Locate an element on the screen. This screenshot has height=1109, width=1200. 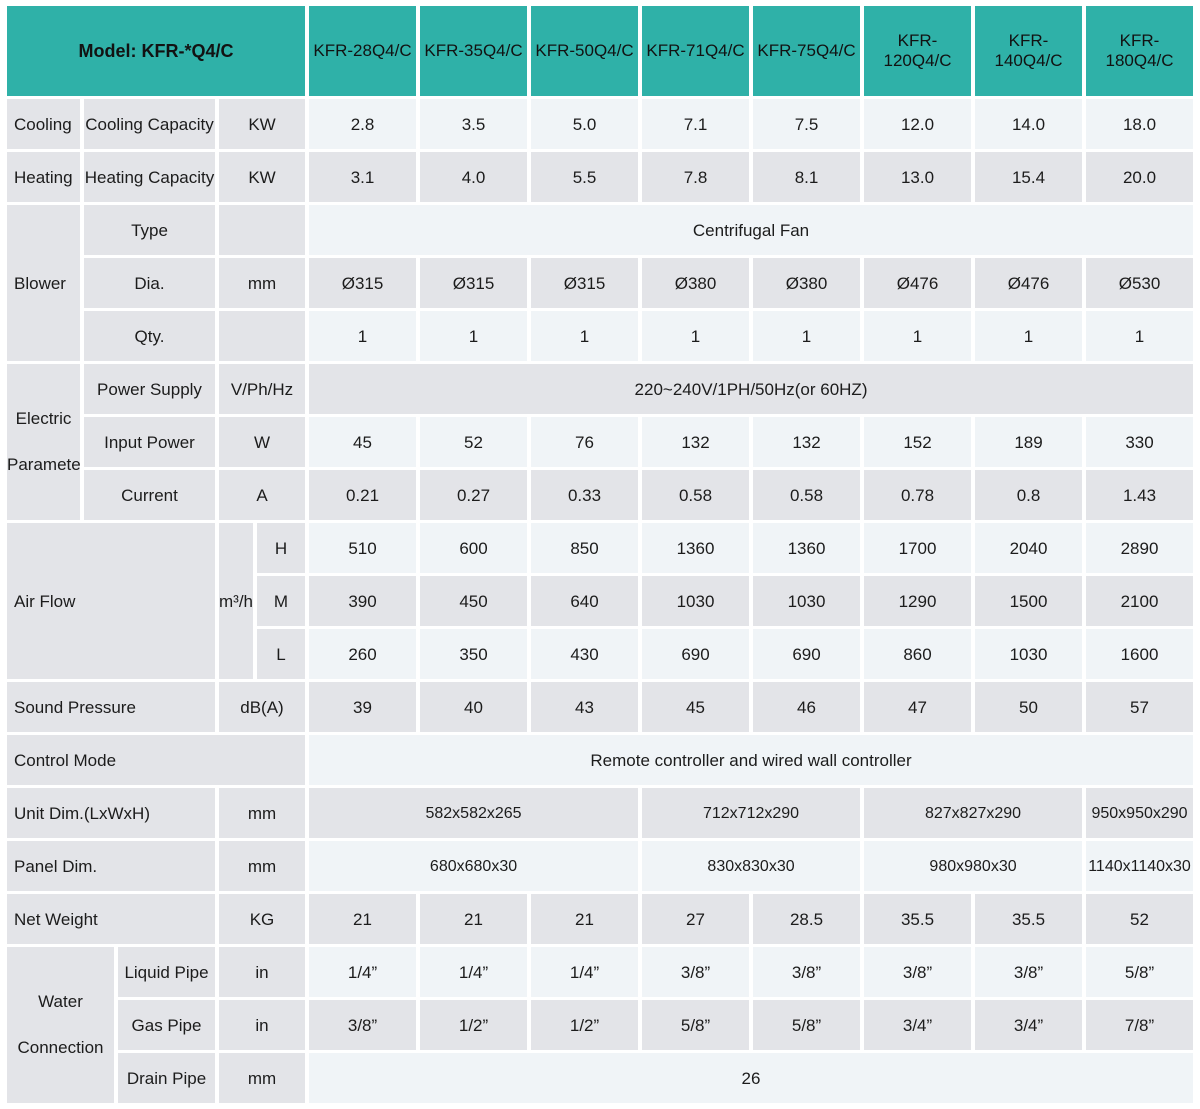
category-label: Blower is located at coordinates (43, 283).